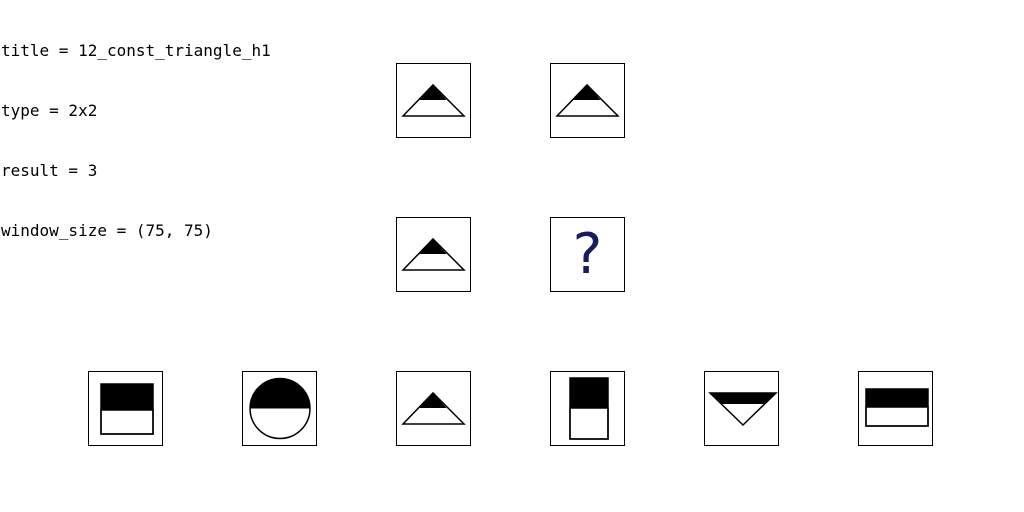 This screenshot has height=512, width=1024. I want to click on grid-cell-r2c2-unknown: ?, so click(587, 254).